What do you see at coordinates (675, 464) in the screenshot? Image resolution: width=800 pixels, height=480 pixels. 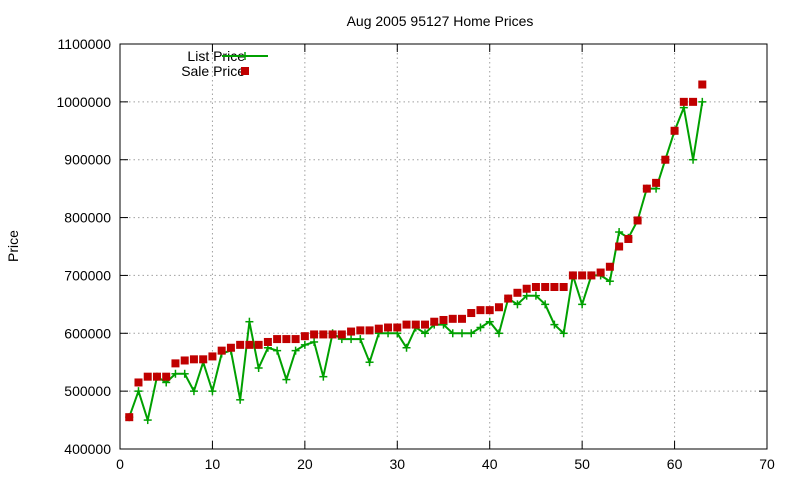 I see `x-tick-label: 60` at bounding box center [675, 464].